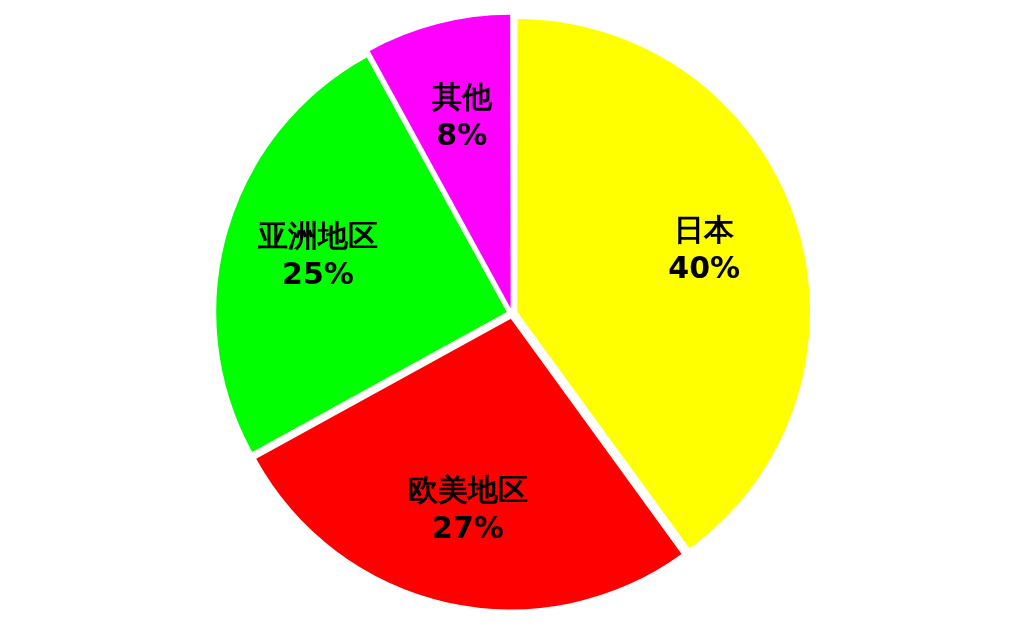 This screenshot has height=627, width=1024. What do you see at coordinates (317, 235) in the screenshot?
I see `slice-label: 亚洲地区` at bounding box center [317, 235].